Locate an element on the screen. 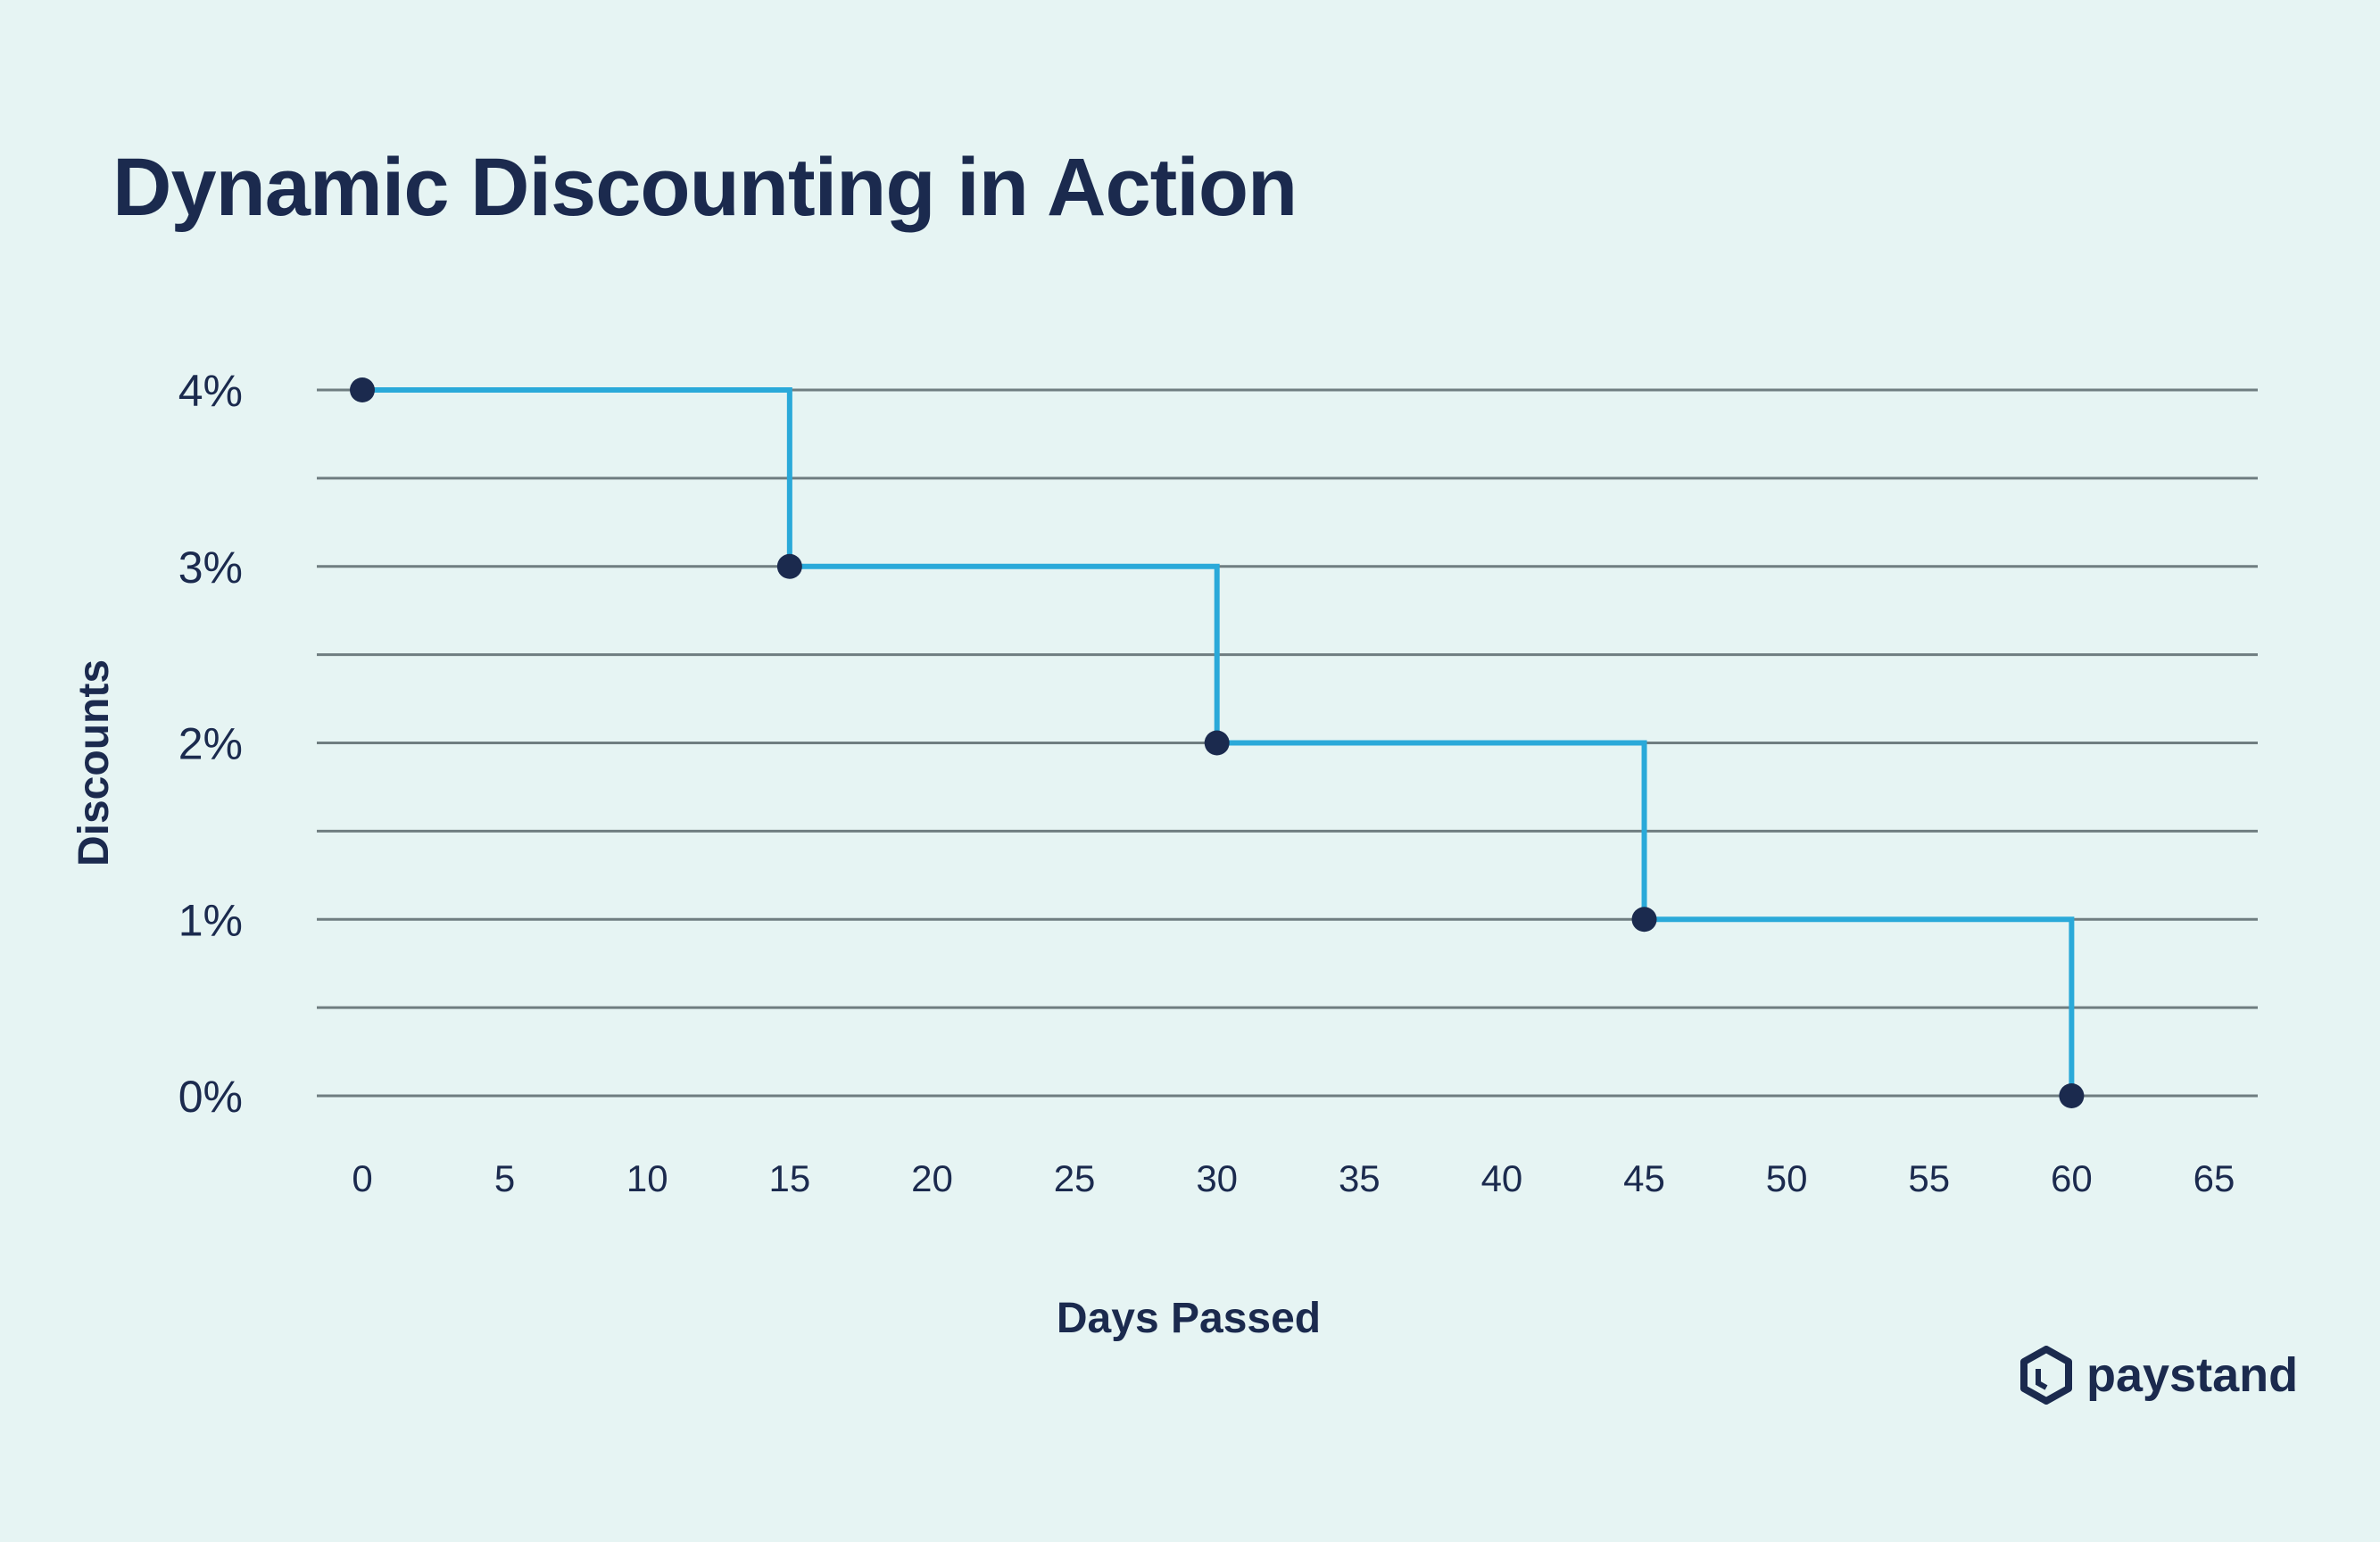 The image size is (2380, 1542). y-tick-label: 1% is located at coordinates (210, 920).